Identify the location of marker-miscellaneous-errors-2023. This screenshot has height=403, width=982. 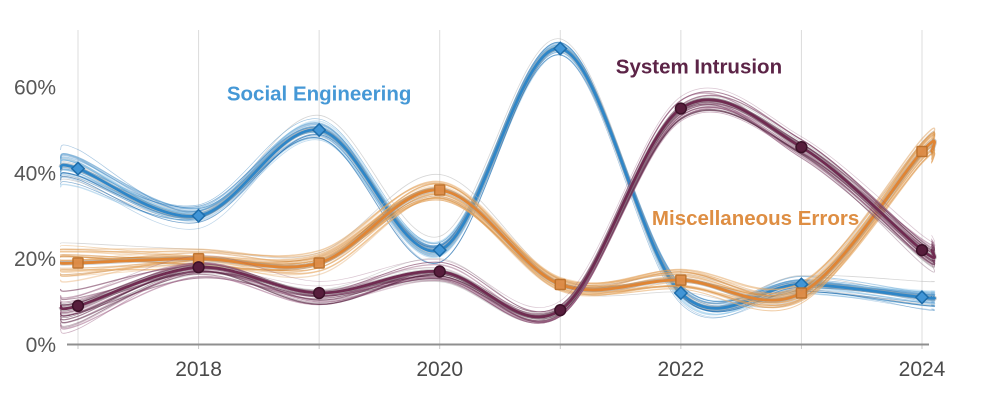
(801, 293).